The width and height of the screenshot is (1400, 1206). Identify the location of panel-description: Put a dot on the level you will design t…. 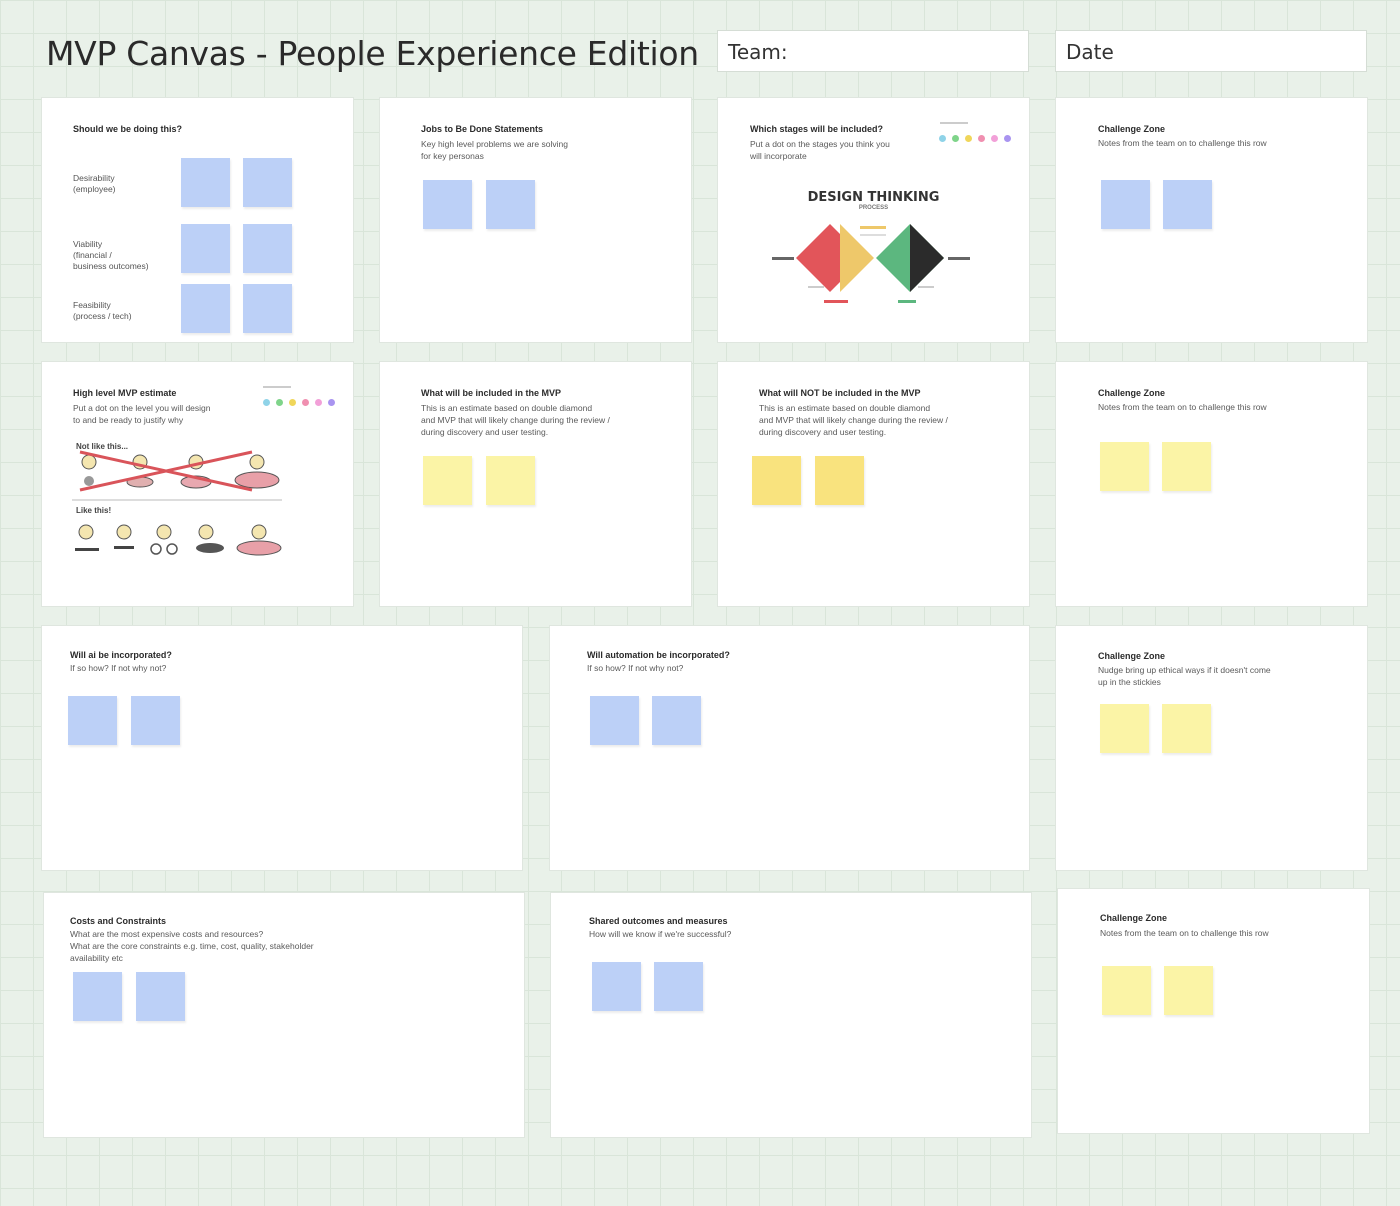
(142, 414).